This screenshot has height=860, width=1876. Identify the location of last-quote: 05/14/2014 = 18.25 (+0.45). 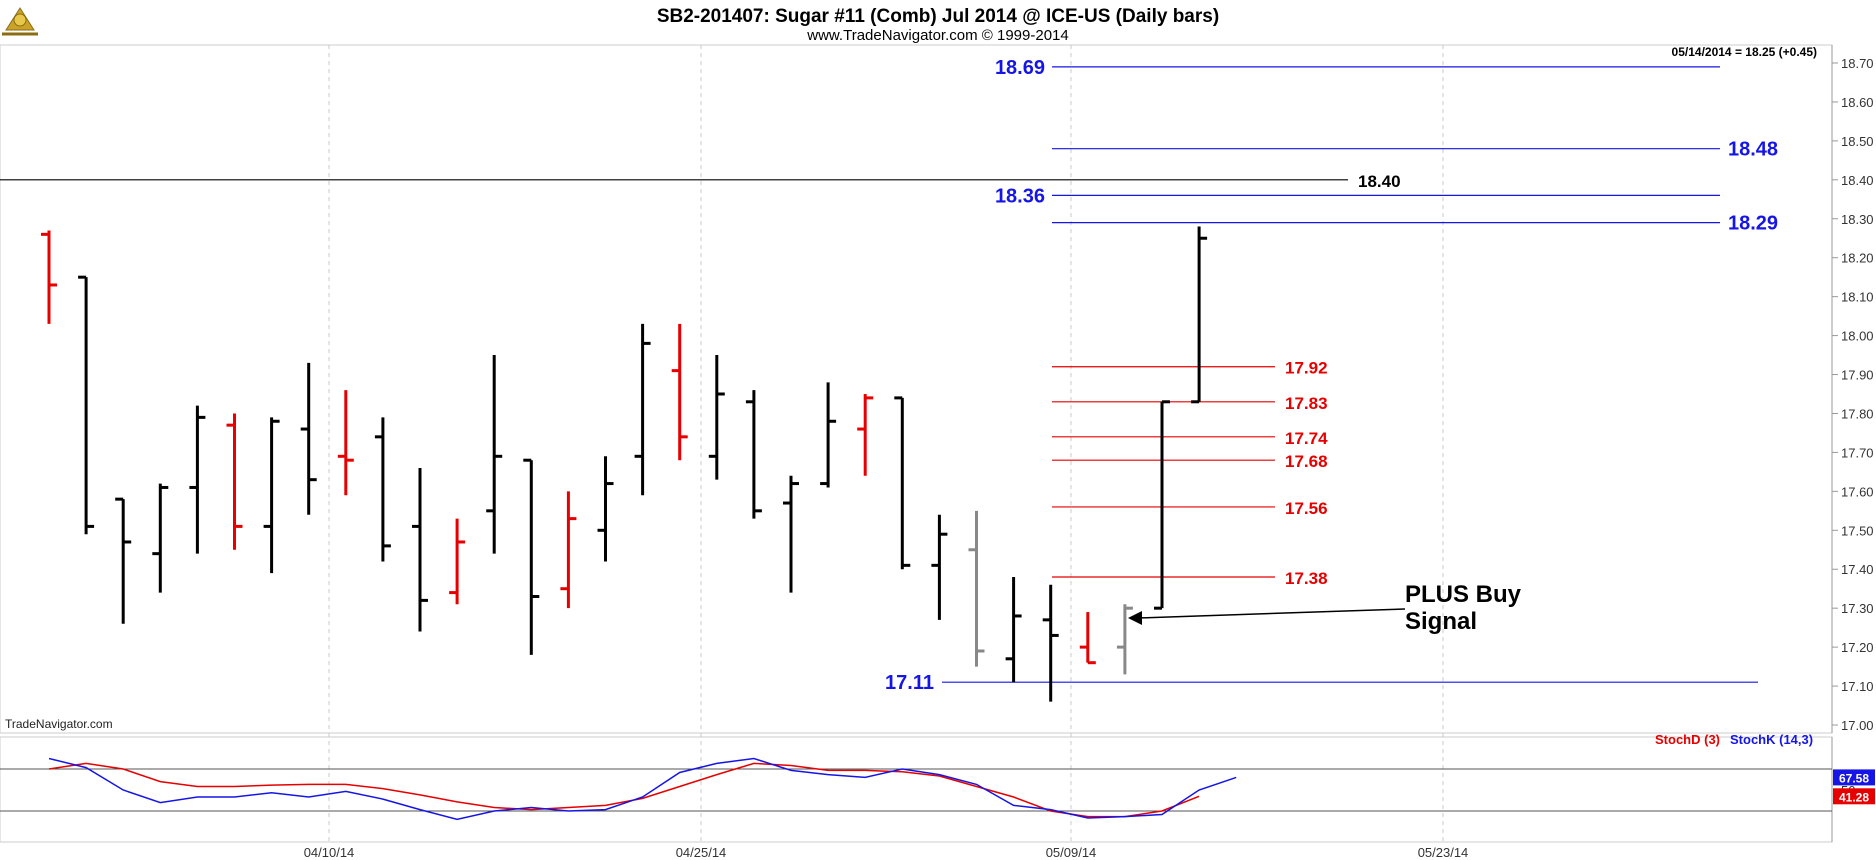
(1744, 52).